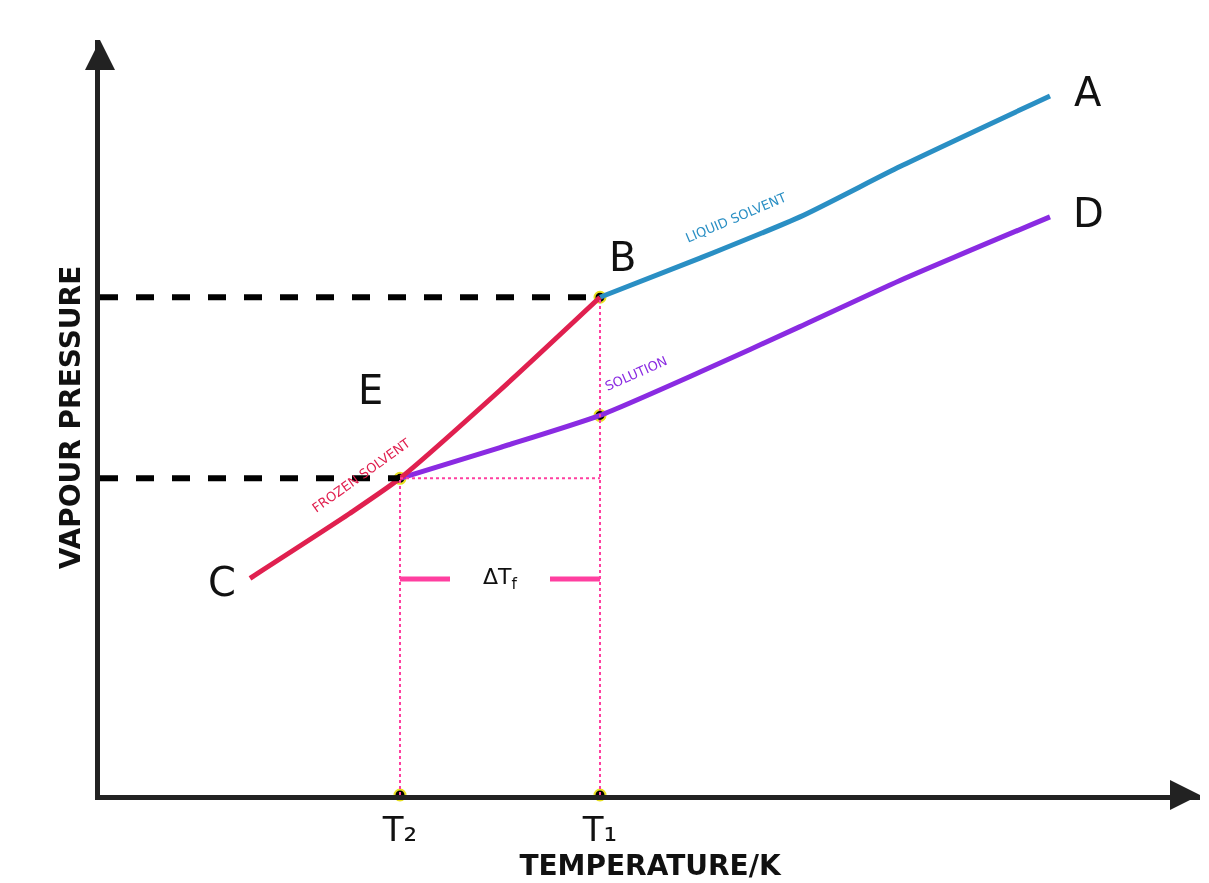 The height and width of the screenshot is (883, 1209). Describe the element at coordinates (70, 417) in the screenshot. I see `y-axis-title: VAPOUR PRESSURE` at that location.